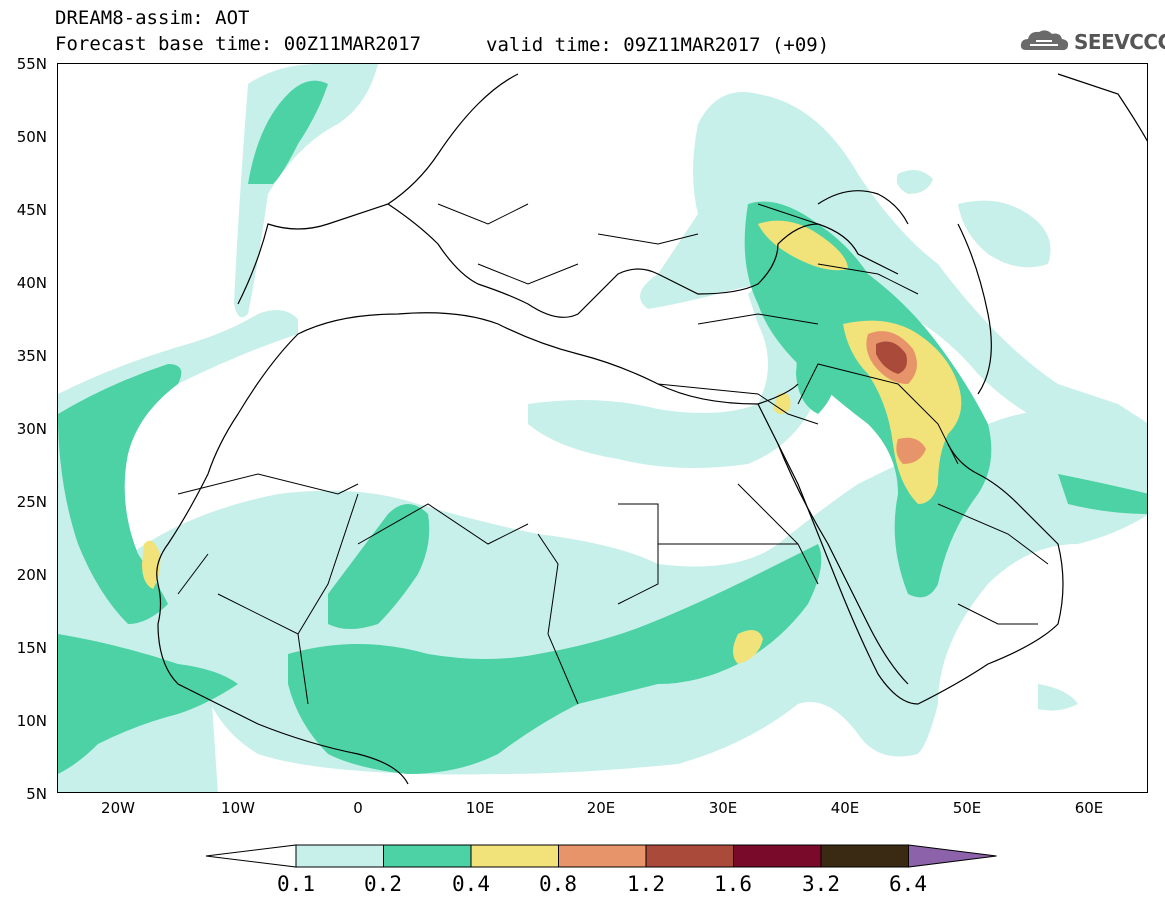 Image resolution: width=1165 pixels, height=905 pixels. I want to click on valid-time: valid time: 09Z11MAR2017 (+09), so click(658, 45).